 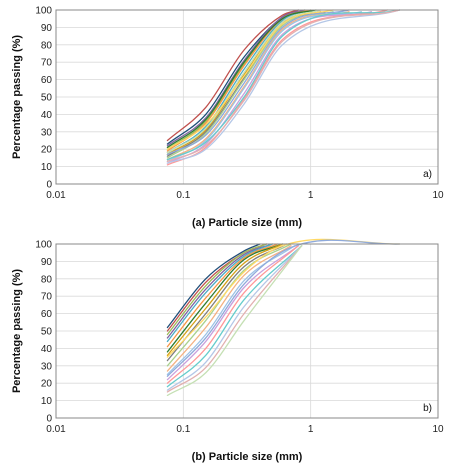 What do you see at coordinates (247, 457) in the screenshot?
I see `x-axis-title: (b) Particle size (mm)` at bounding box center [247, 457].